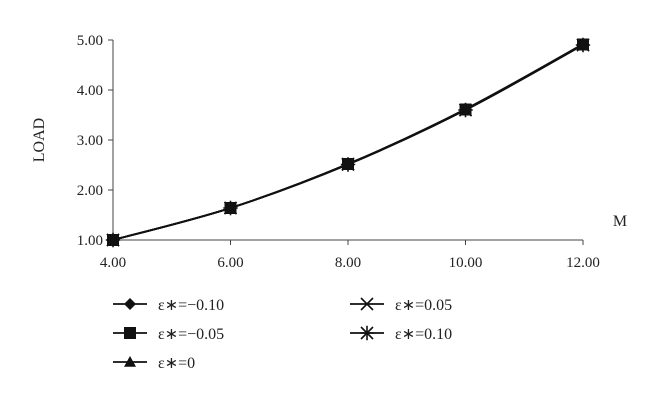 The width and height of the screenshot is (660, 401). I want to click on x-tick-label: 10.00, so click(466, 263).